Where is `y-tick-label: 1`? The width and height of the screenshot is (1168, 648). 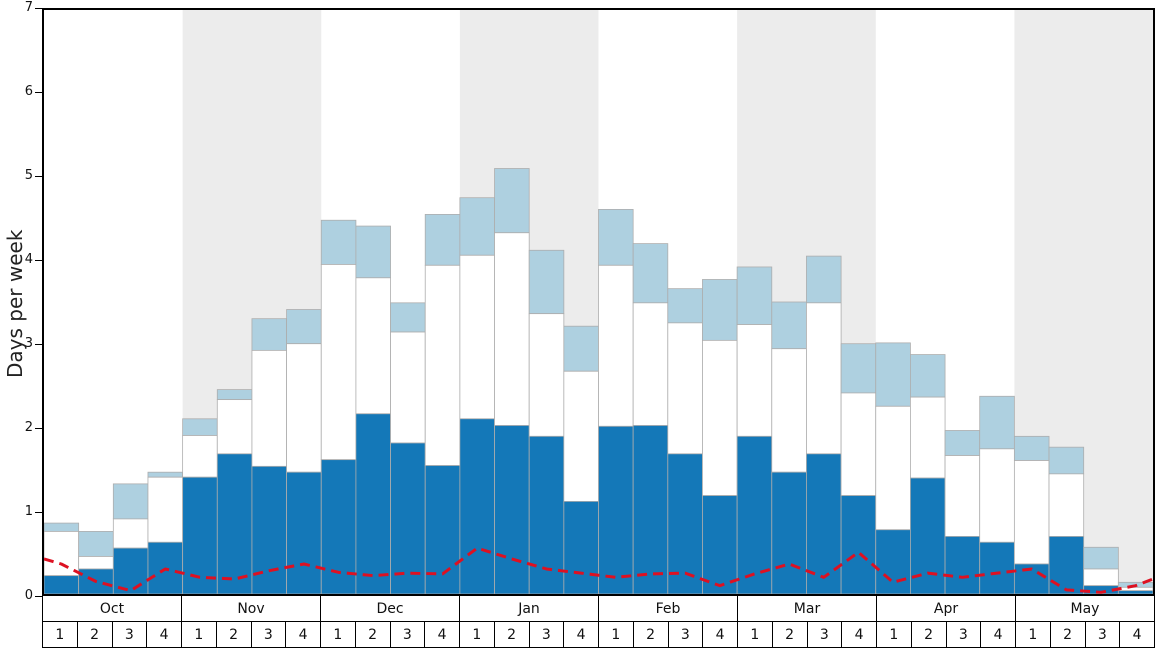 y-tick-label: 1 is located at coordinates (28, 511).